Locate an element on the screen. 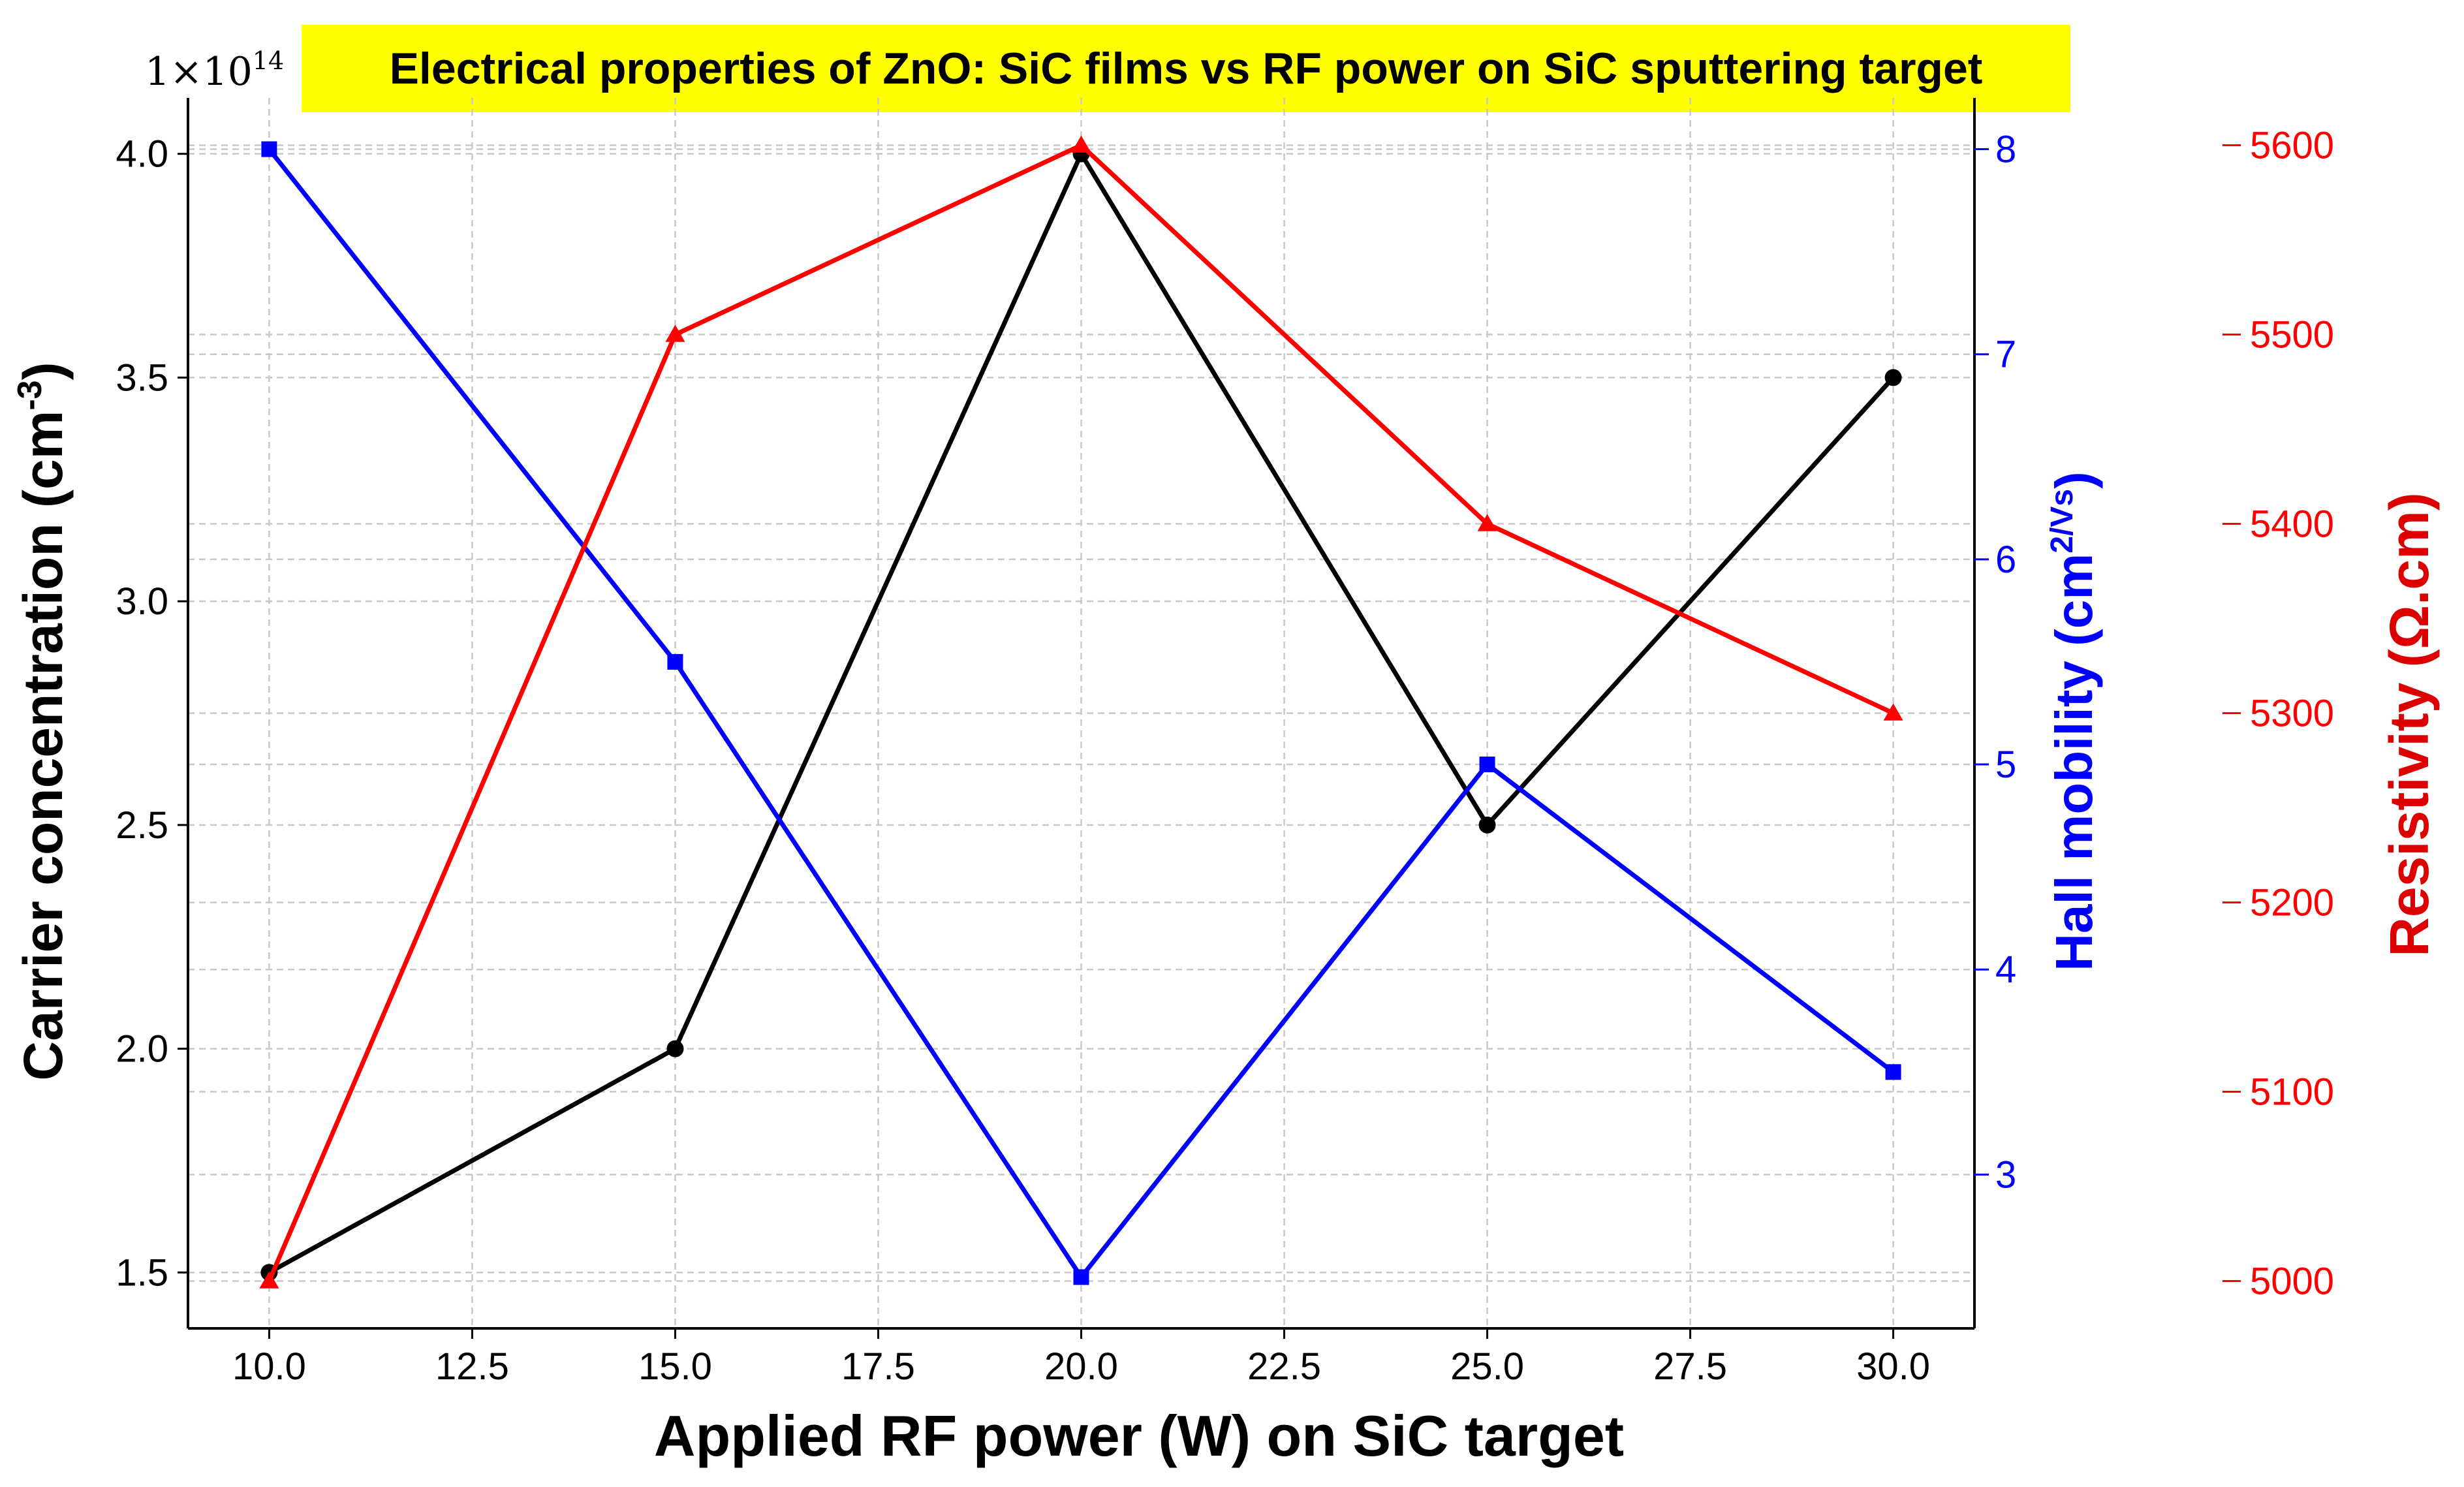 This screenshot has height=1487, width=2464. left-tick-label: 2.0 is located at coordinates (142, 1049).